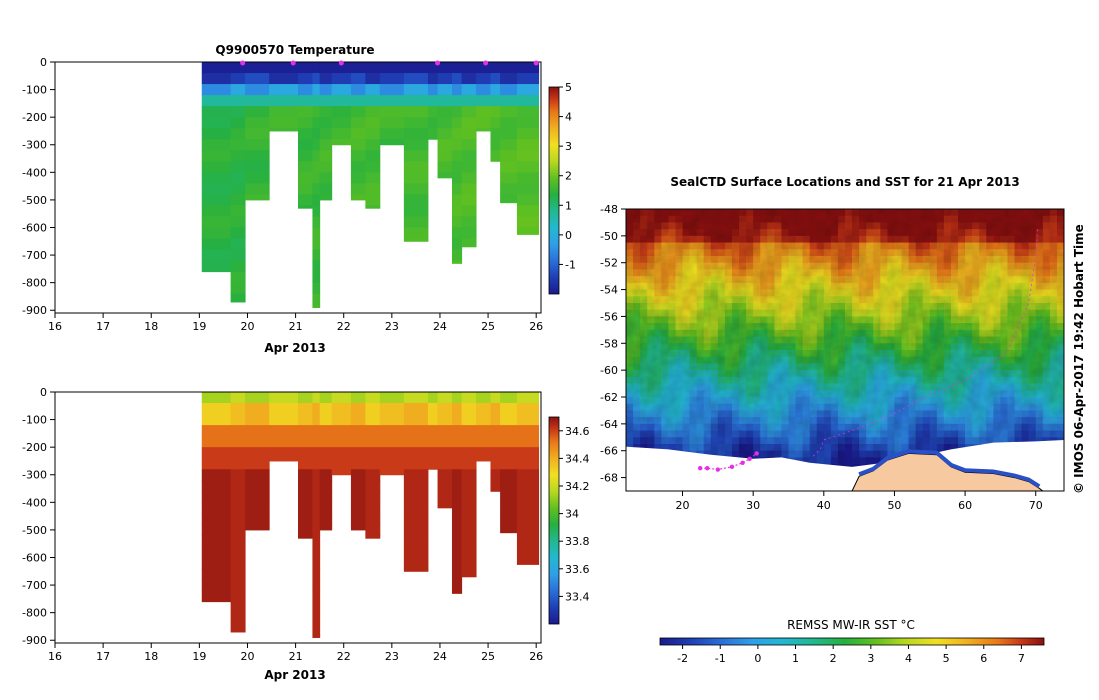  Describe the element at coordinates (34, 475) in the screenshot. I see `salinity-ytick-label: -300` at that location.